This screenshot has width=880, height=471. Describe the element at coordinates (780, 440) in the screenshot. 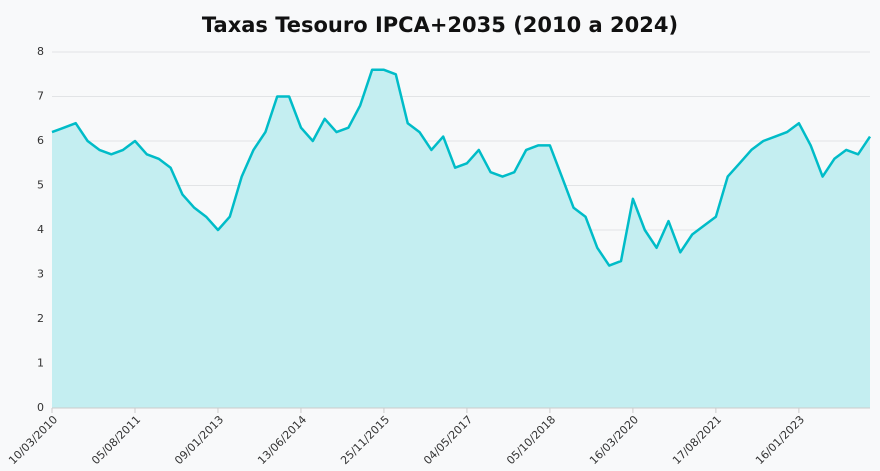

I see `x-tick-label: 16/01/2023` at that location.